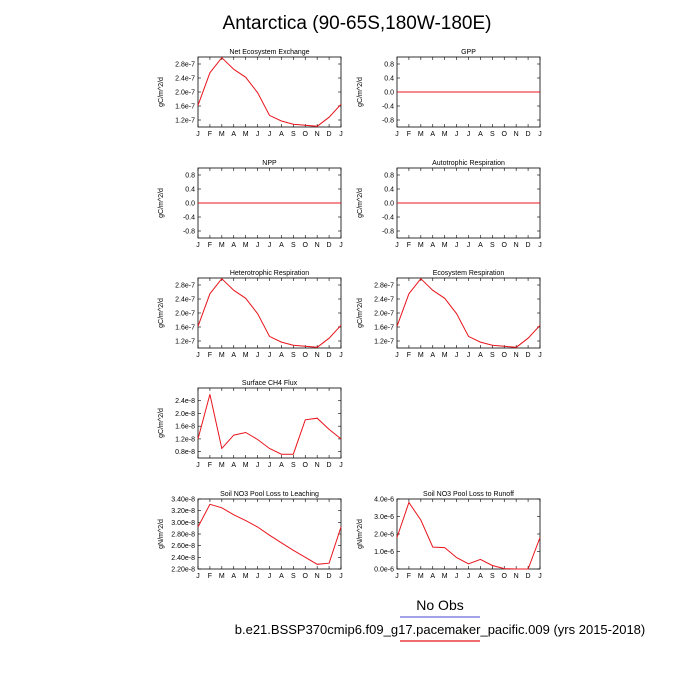 Image resolution: width=700 pixels, height=700 pixels. What do you see at coordinates (185, 286) in the screenshot?
I see `y-tick-label: 2.8e-7` at bounding box center [185, 286].